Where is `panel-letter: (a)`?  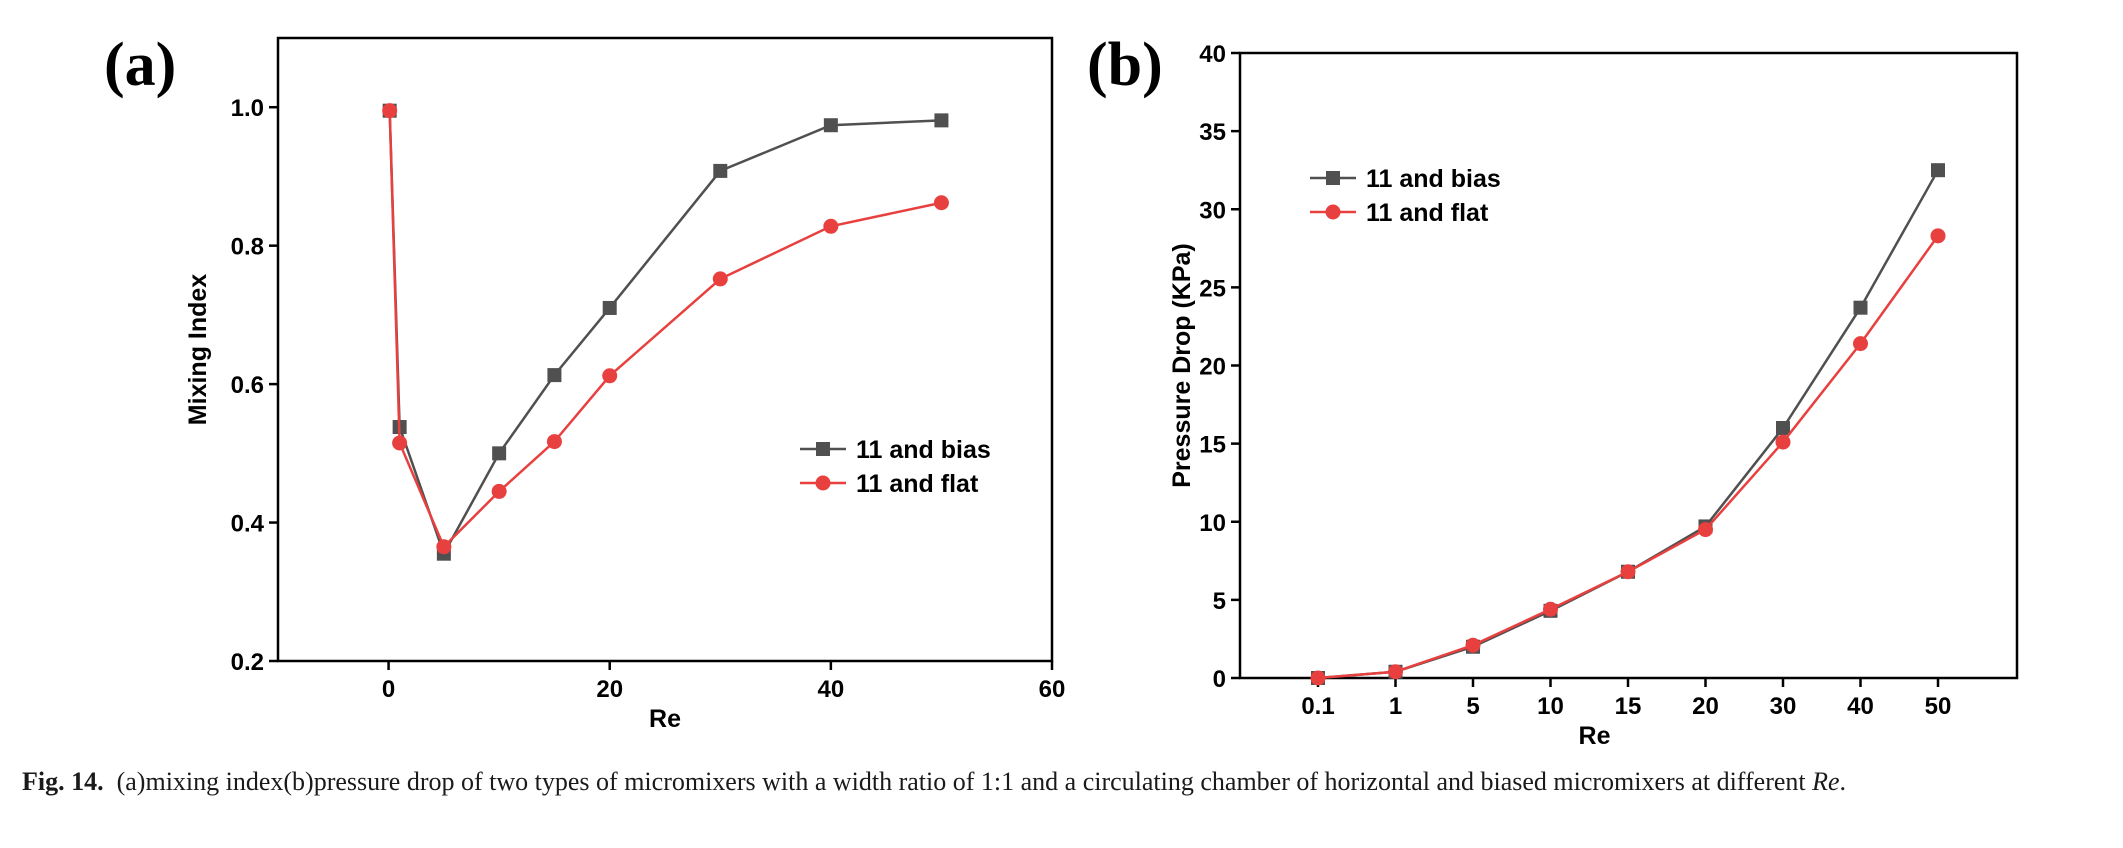
panel-letter: (a) is located at coordinates (140, 65).